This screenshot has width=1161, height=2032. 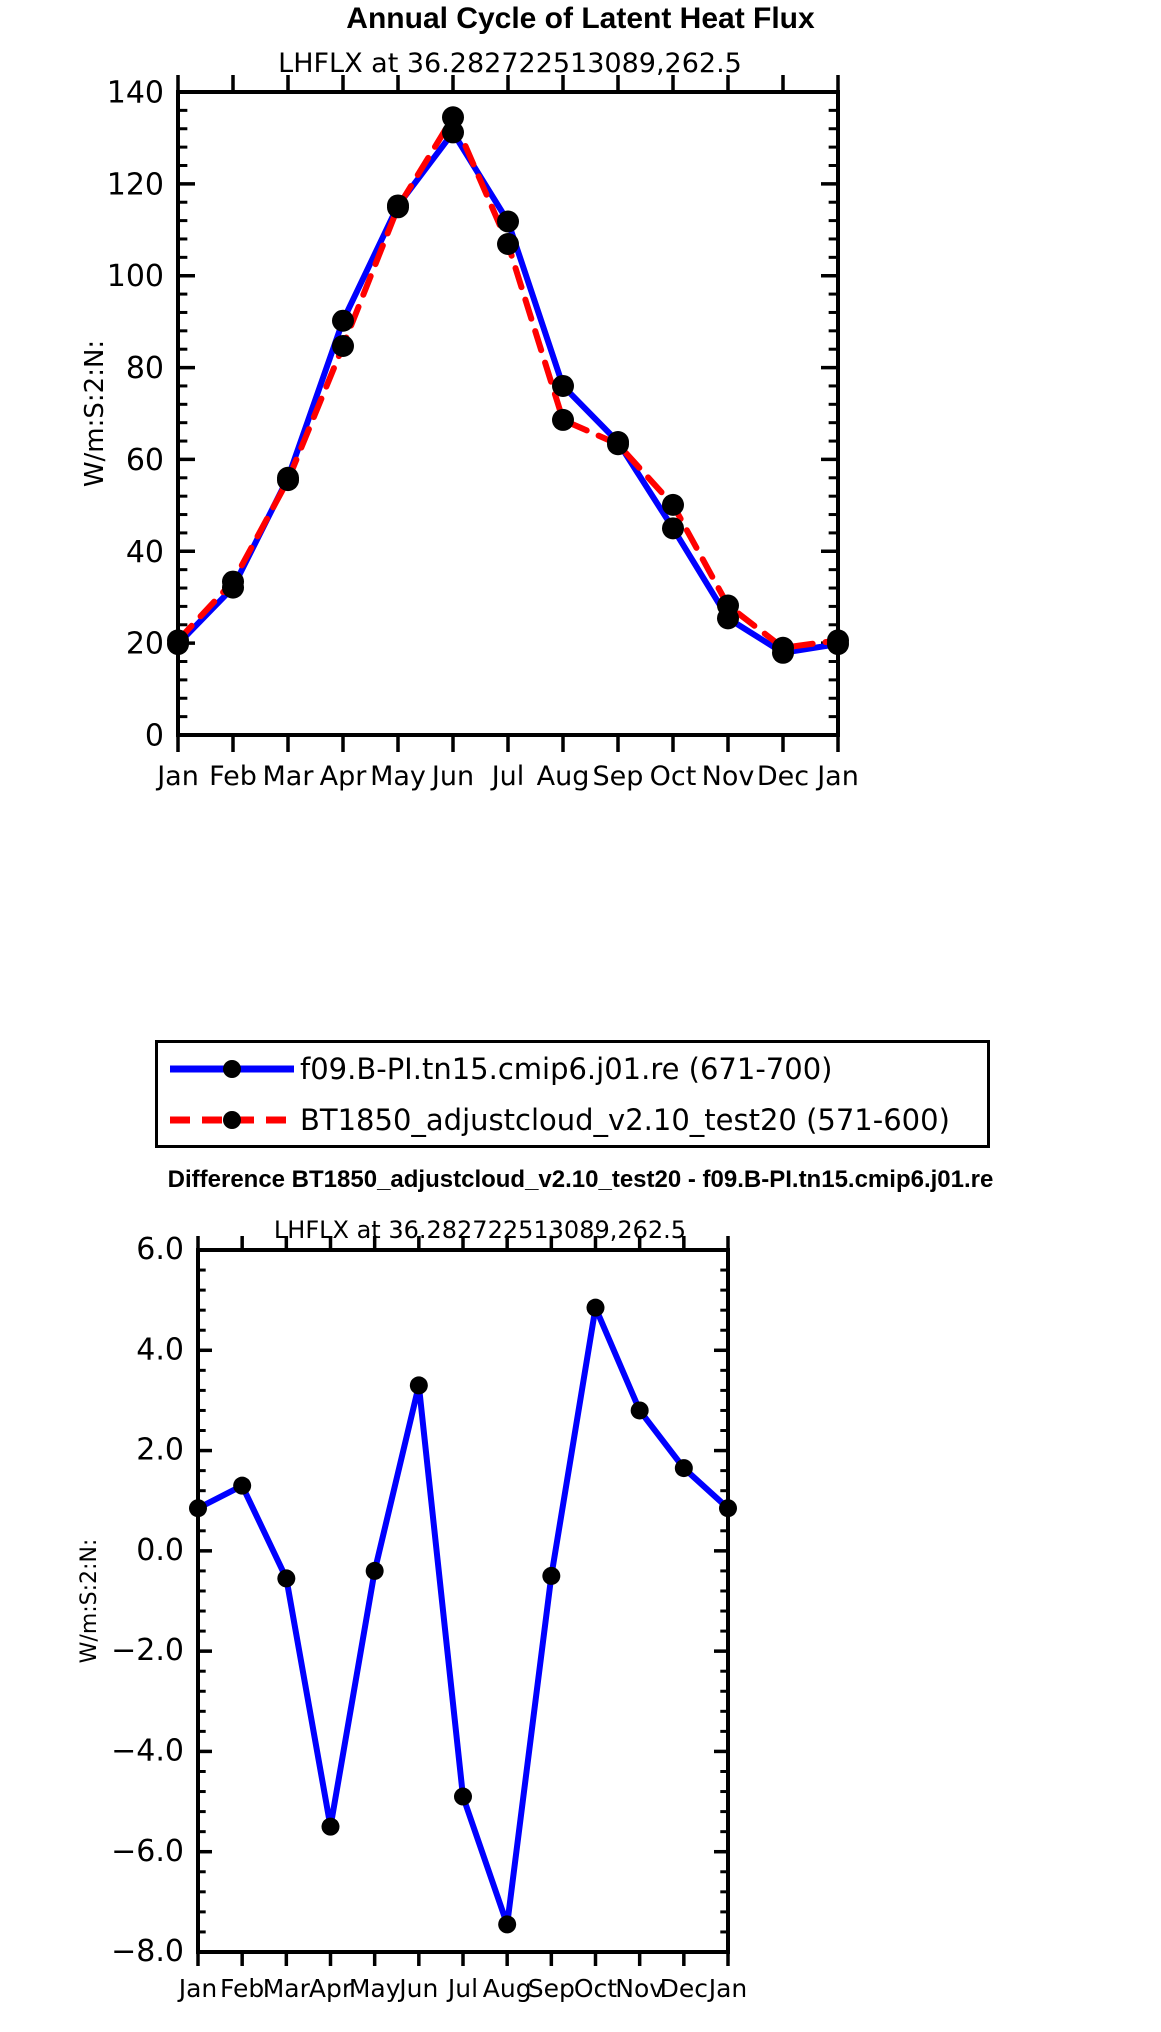 I want to click on y-tick-label: 120, so click(x=135, y=184).